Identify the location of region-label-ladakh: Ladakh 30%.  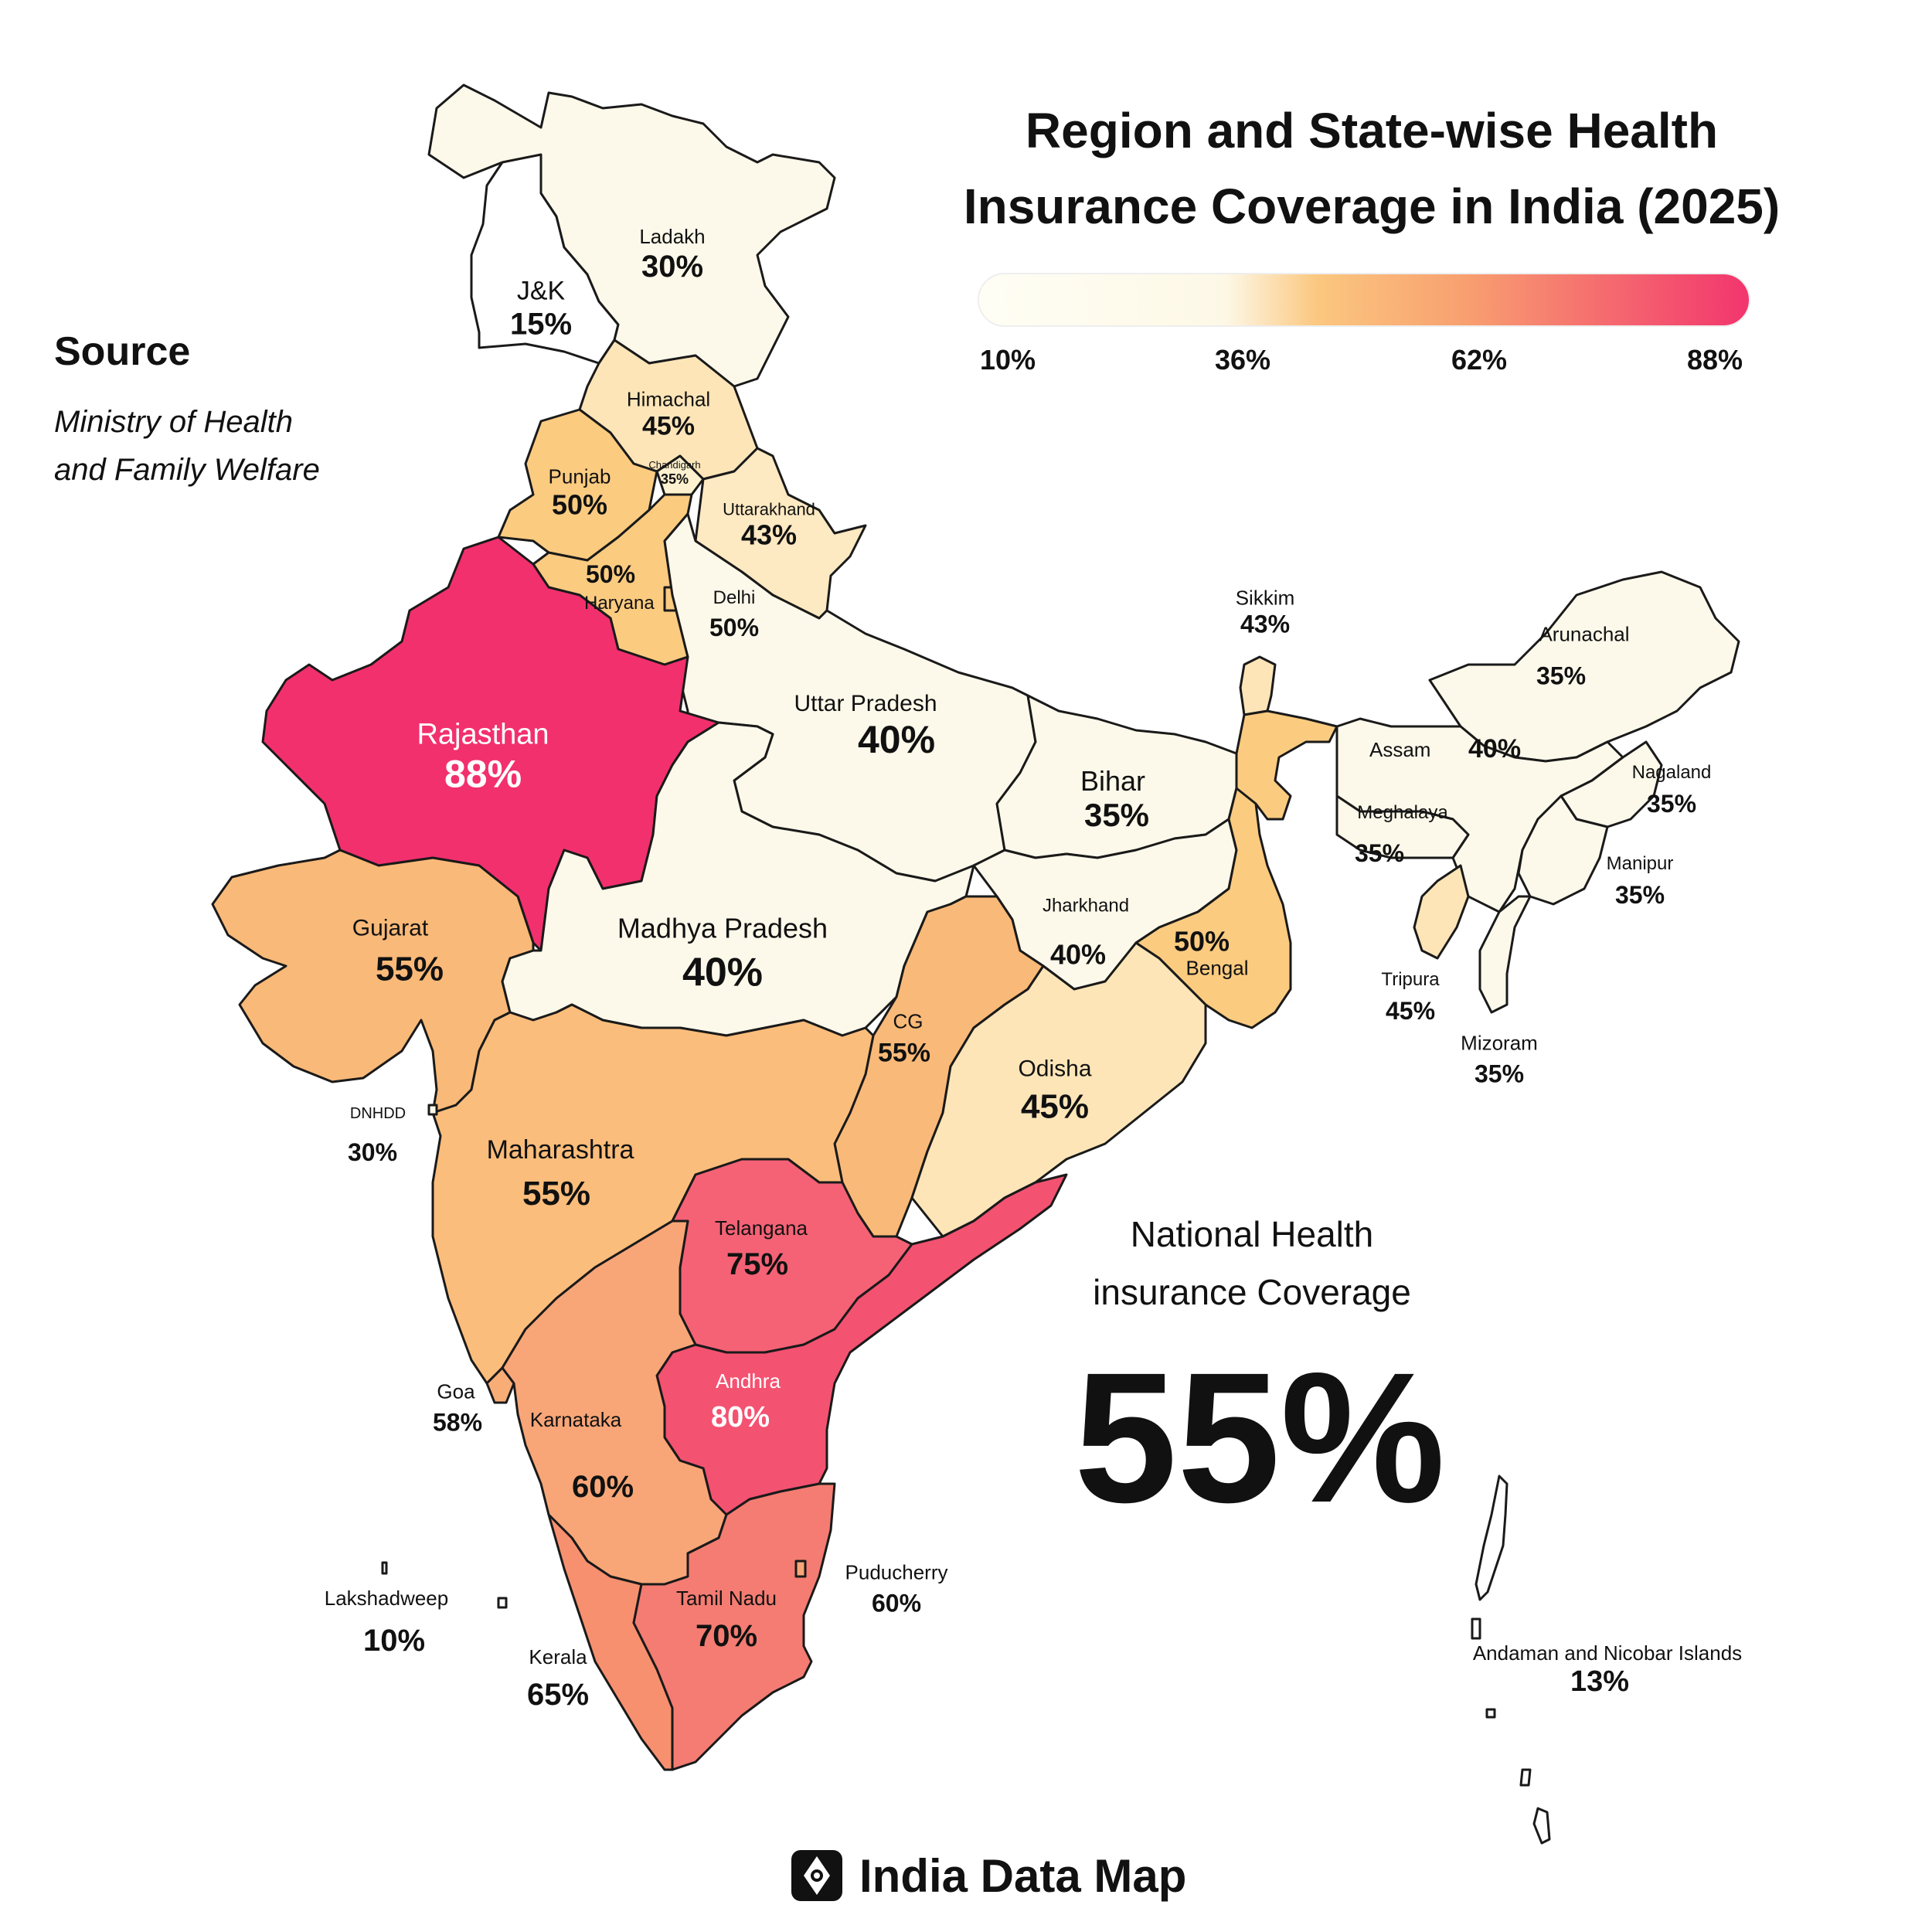
(673, 255).